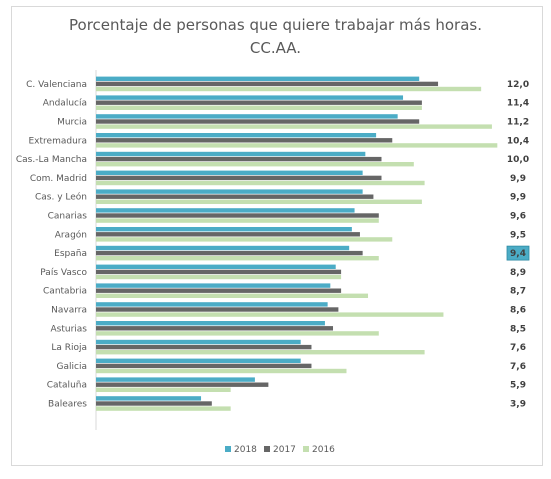 Image resolution: width=551 pixels, height=479 pixels. I want to click on bar-2017-arag-n, so click(228, 234).